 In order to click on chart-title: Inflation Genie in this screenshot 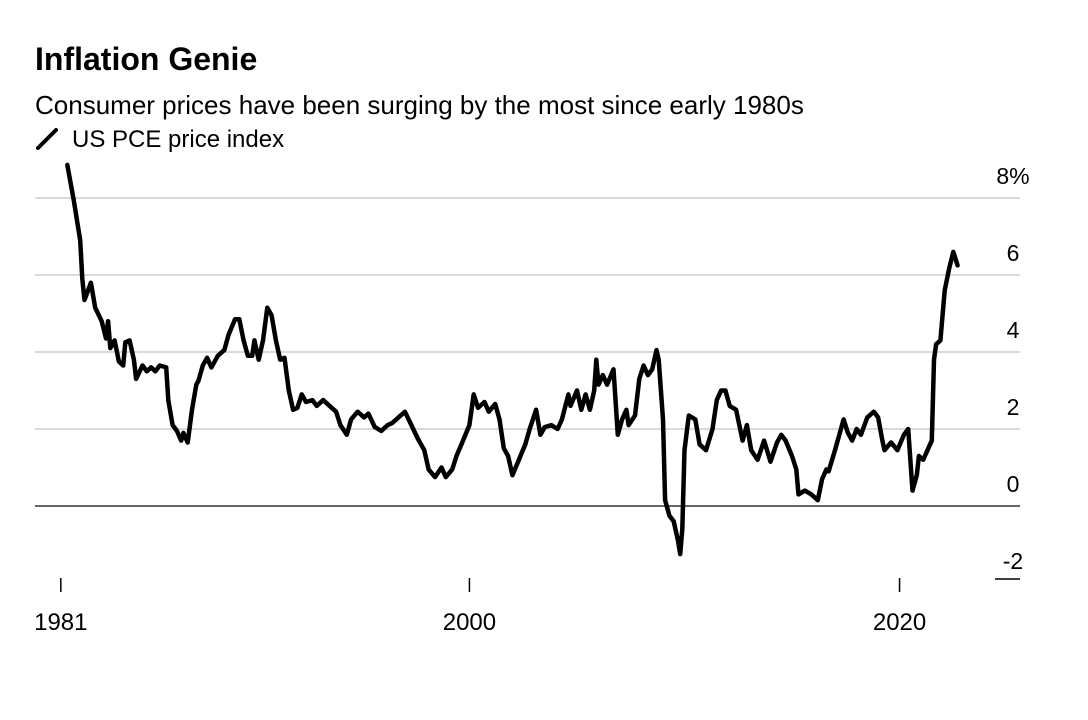, I will do `click(146, 59)`.